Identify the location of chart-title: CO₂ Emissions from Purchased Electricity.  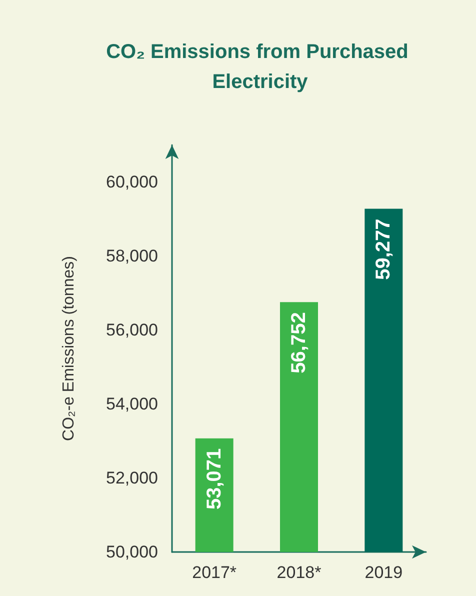
(260, 67).